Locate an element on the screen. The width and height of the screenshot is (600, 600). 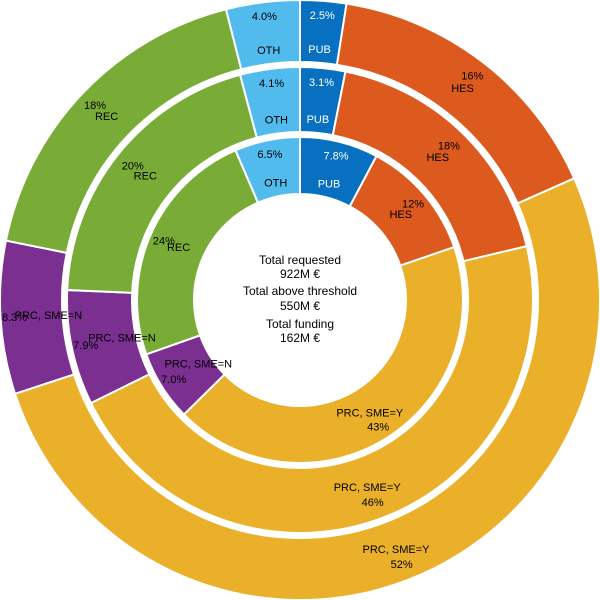
category-label-inner-prc-sme-n: PRC, SME=N is located at coordinates (199, 365).